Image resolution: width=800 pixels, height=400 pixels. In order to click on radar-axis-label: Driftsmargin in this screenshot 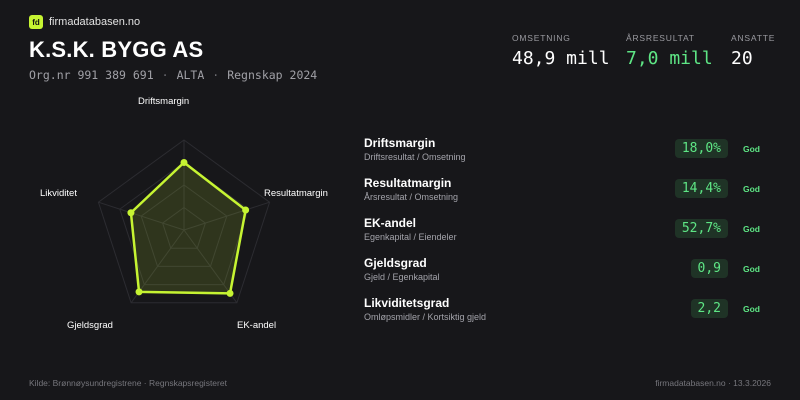, I will do `click(164, 101)`.